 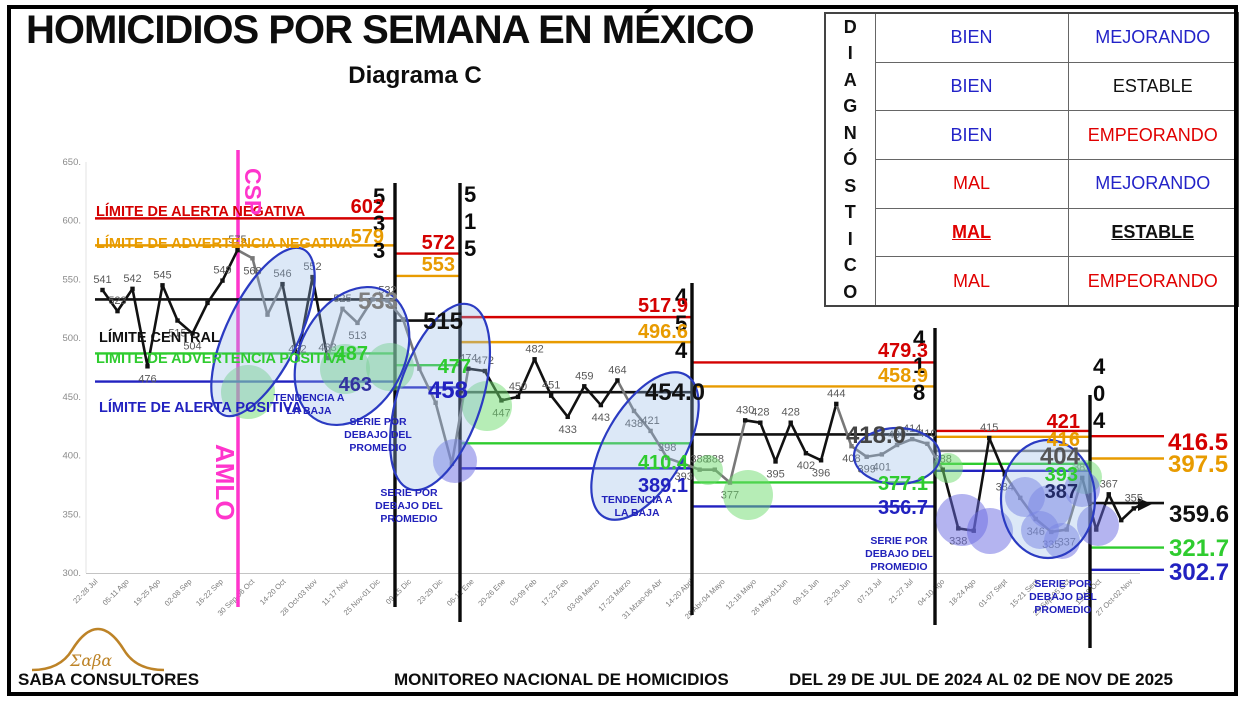 What do you see at coordinates (85, 591) in the screenshot?
I see `x-tick-label: 22-28 Jul` at bounding box center [85, 591].